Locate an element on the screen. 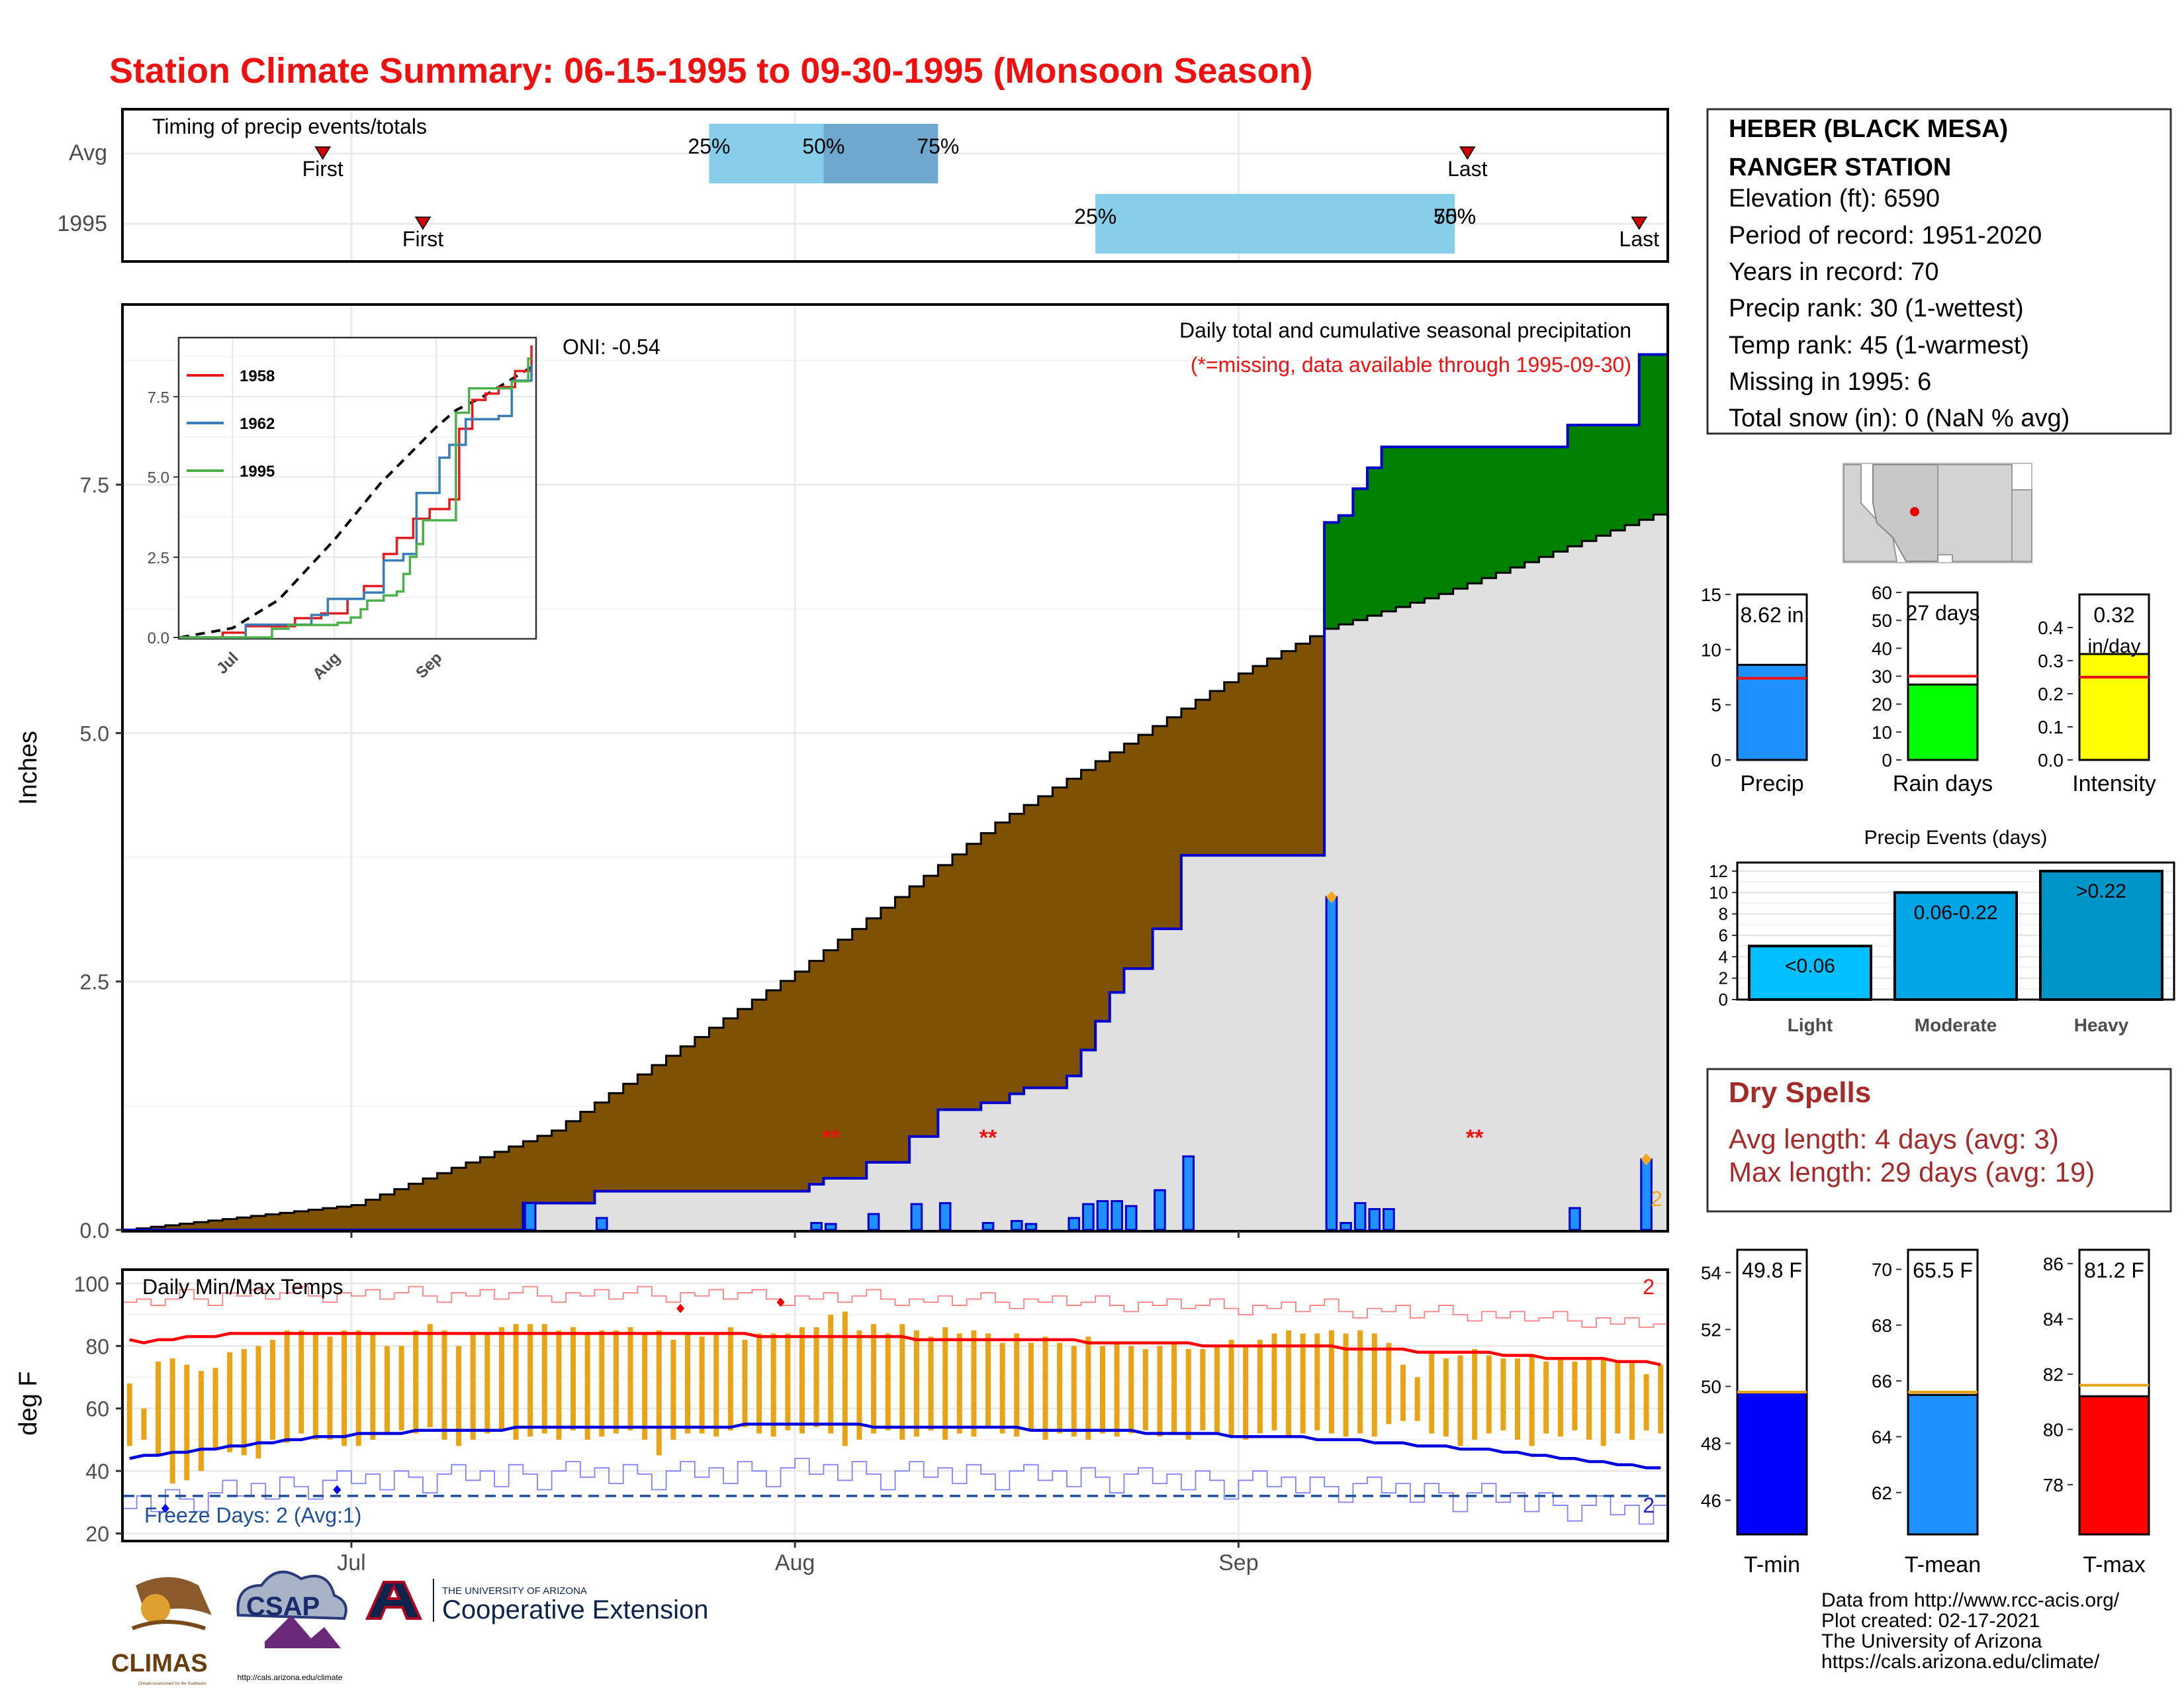 The image size is (2184, 1688). temp-ytick-label: 60 is located at coordinates (97, 1409).